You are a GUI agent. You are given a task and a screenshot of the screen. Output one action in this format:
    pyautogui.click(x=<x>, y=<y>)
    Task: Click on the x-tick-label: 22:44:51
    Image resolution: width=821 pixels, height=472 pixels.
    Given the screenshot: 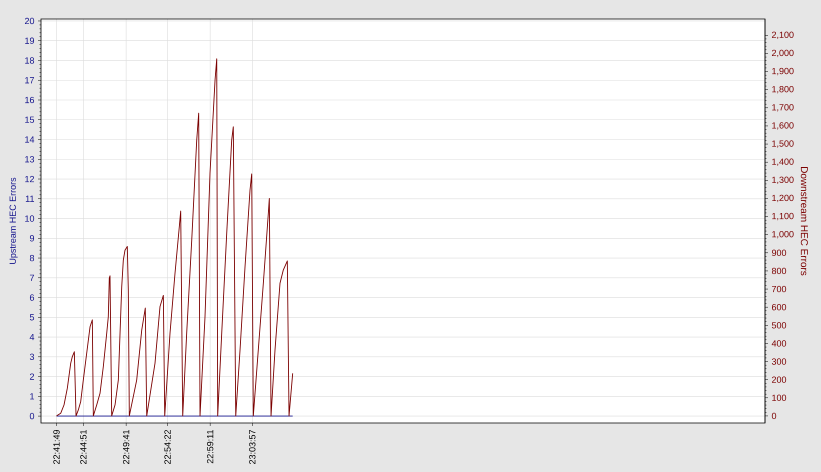 What is the action you would take?
    pyautogui.click(x=83, y=447)
    